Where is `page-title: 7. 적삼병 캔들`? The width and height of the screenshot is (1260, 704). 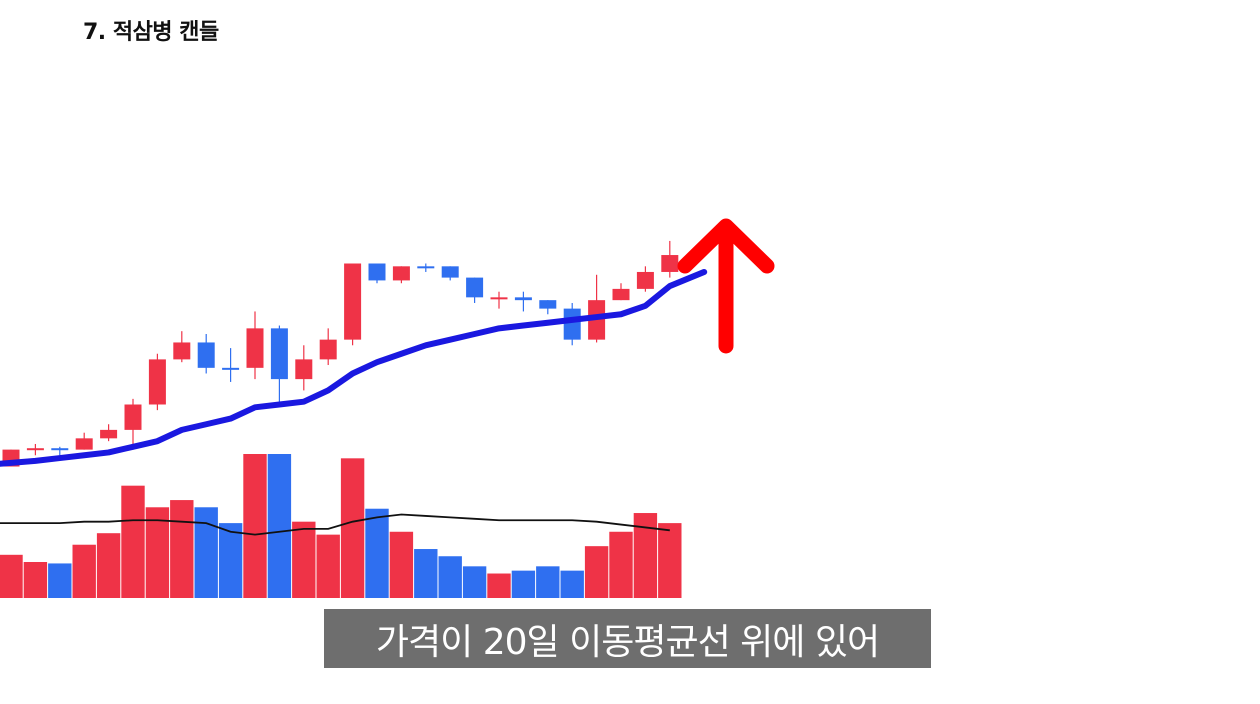
page-title: 7. 적삼병 캔들 is located at coordinates (151, 32).